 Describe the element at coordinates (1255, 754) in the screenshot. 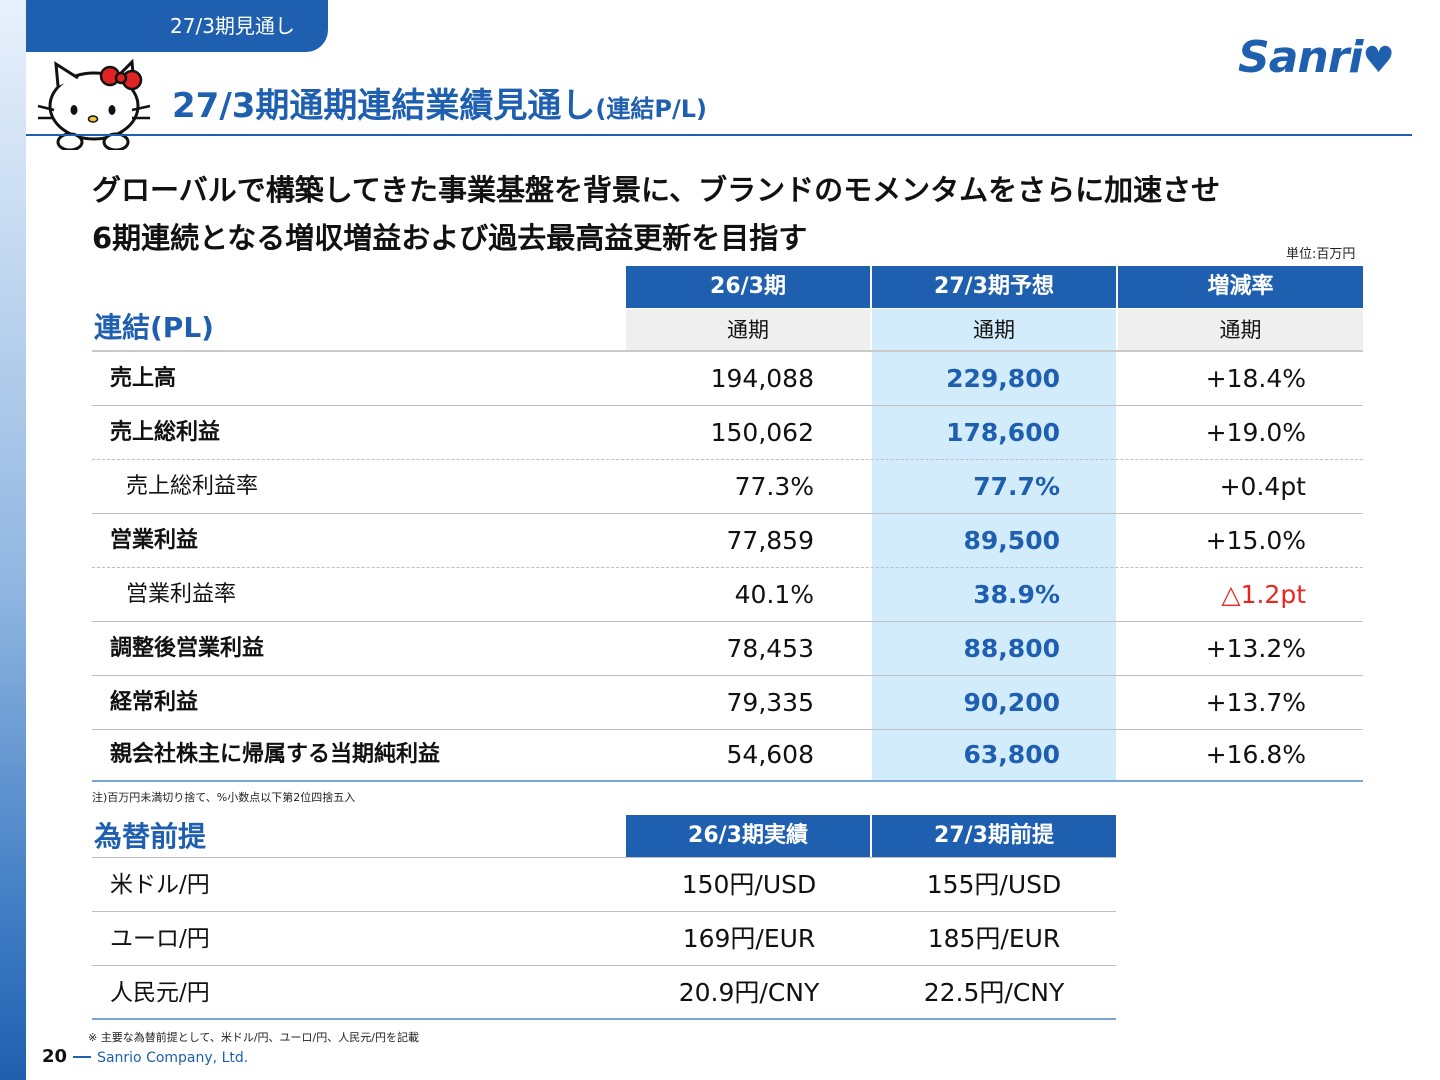

I see `value-change: +16.8%` at that location.